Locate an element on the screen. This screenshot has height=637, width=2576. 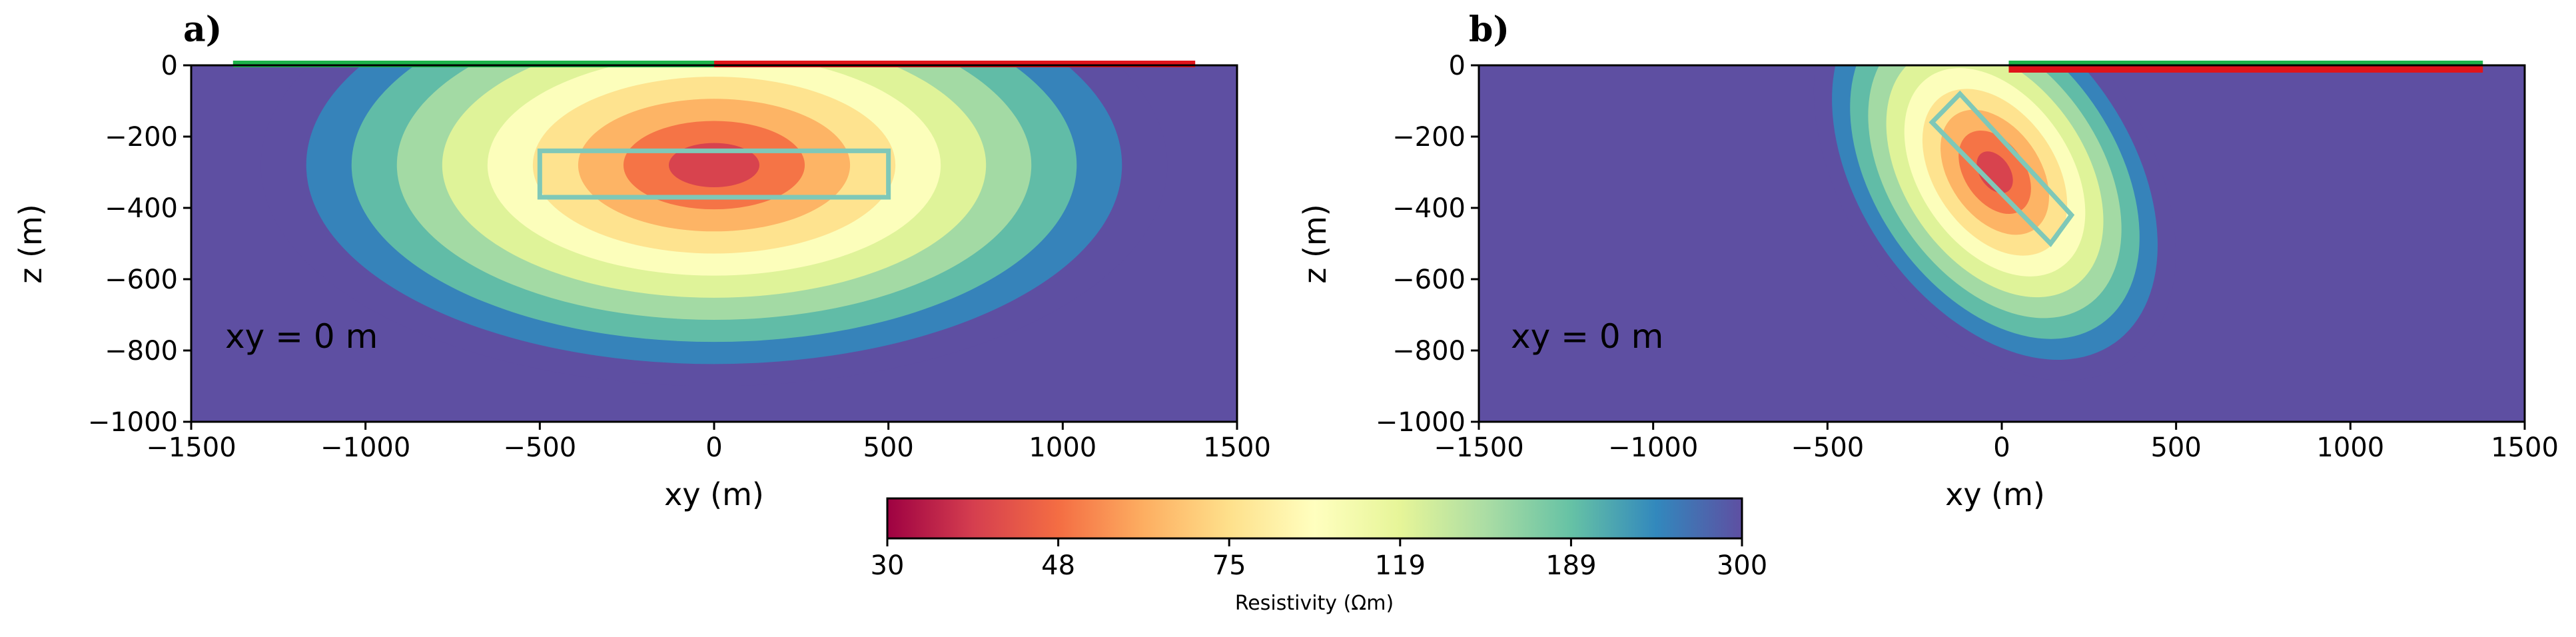
colorbar-title: Resistivity (Ωm) is located at coordinates (1314, 603).